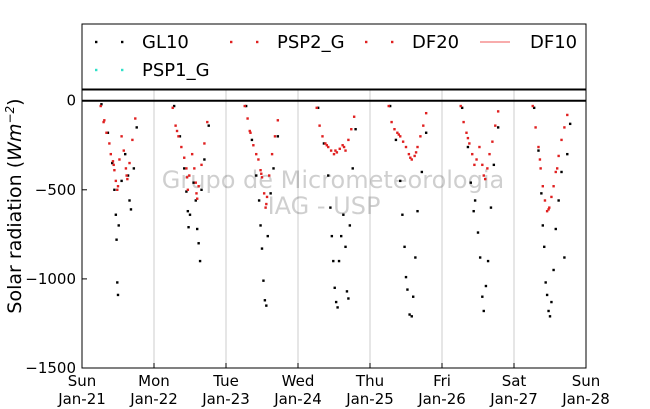  What do you see at coordinates (176, 70) in the screenshot?
I see `legend-label-PSP1_G: PSP1_G` at bounding box center [176, 70].